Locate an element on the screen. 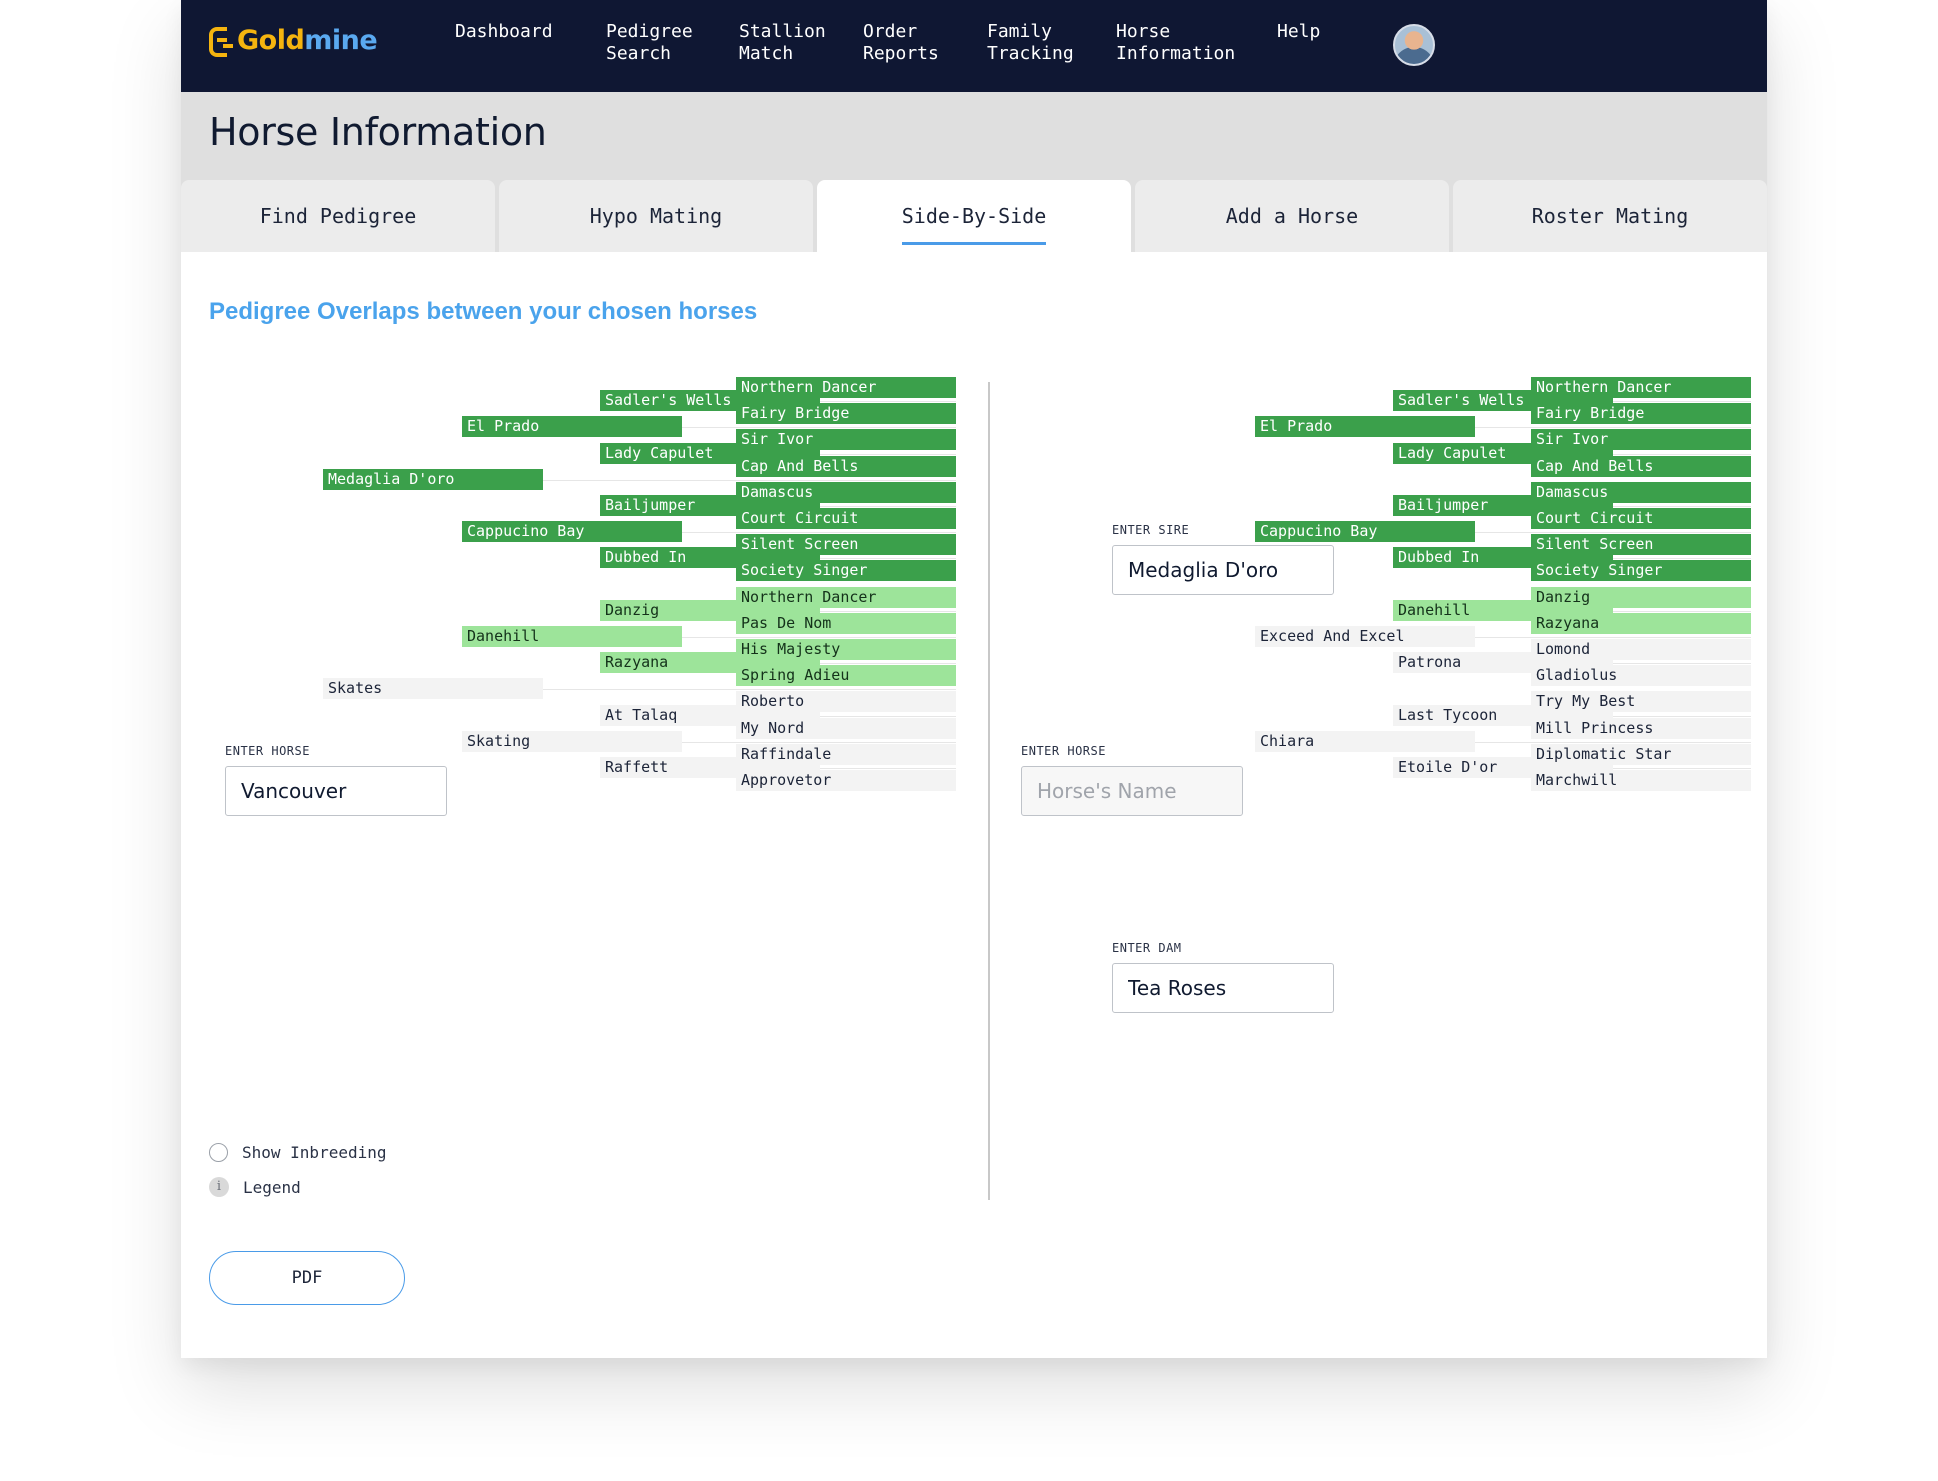  left-pedigree-horse: Society Singer is located at coordinates (846, 570).